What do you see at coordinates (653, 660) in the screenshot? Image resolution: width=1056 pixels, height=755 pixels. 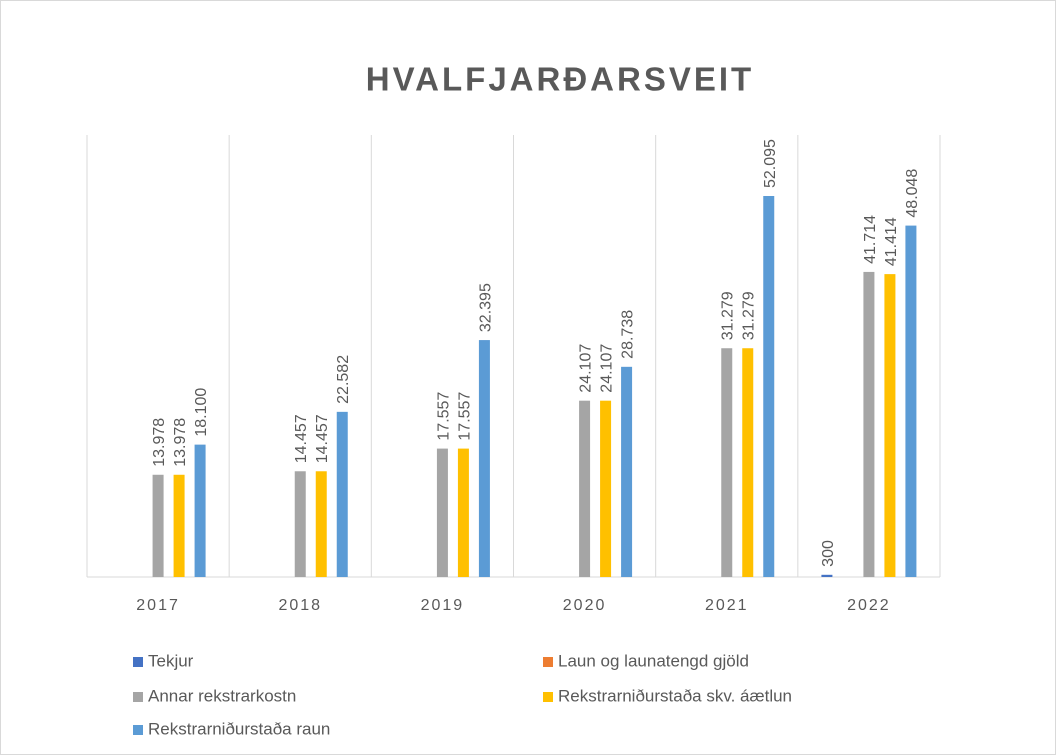 I see `legend-label: Laun og launatengd gjöld` at bounding box center [653, 660].